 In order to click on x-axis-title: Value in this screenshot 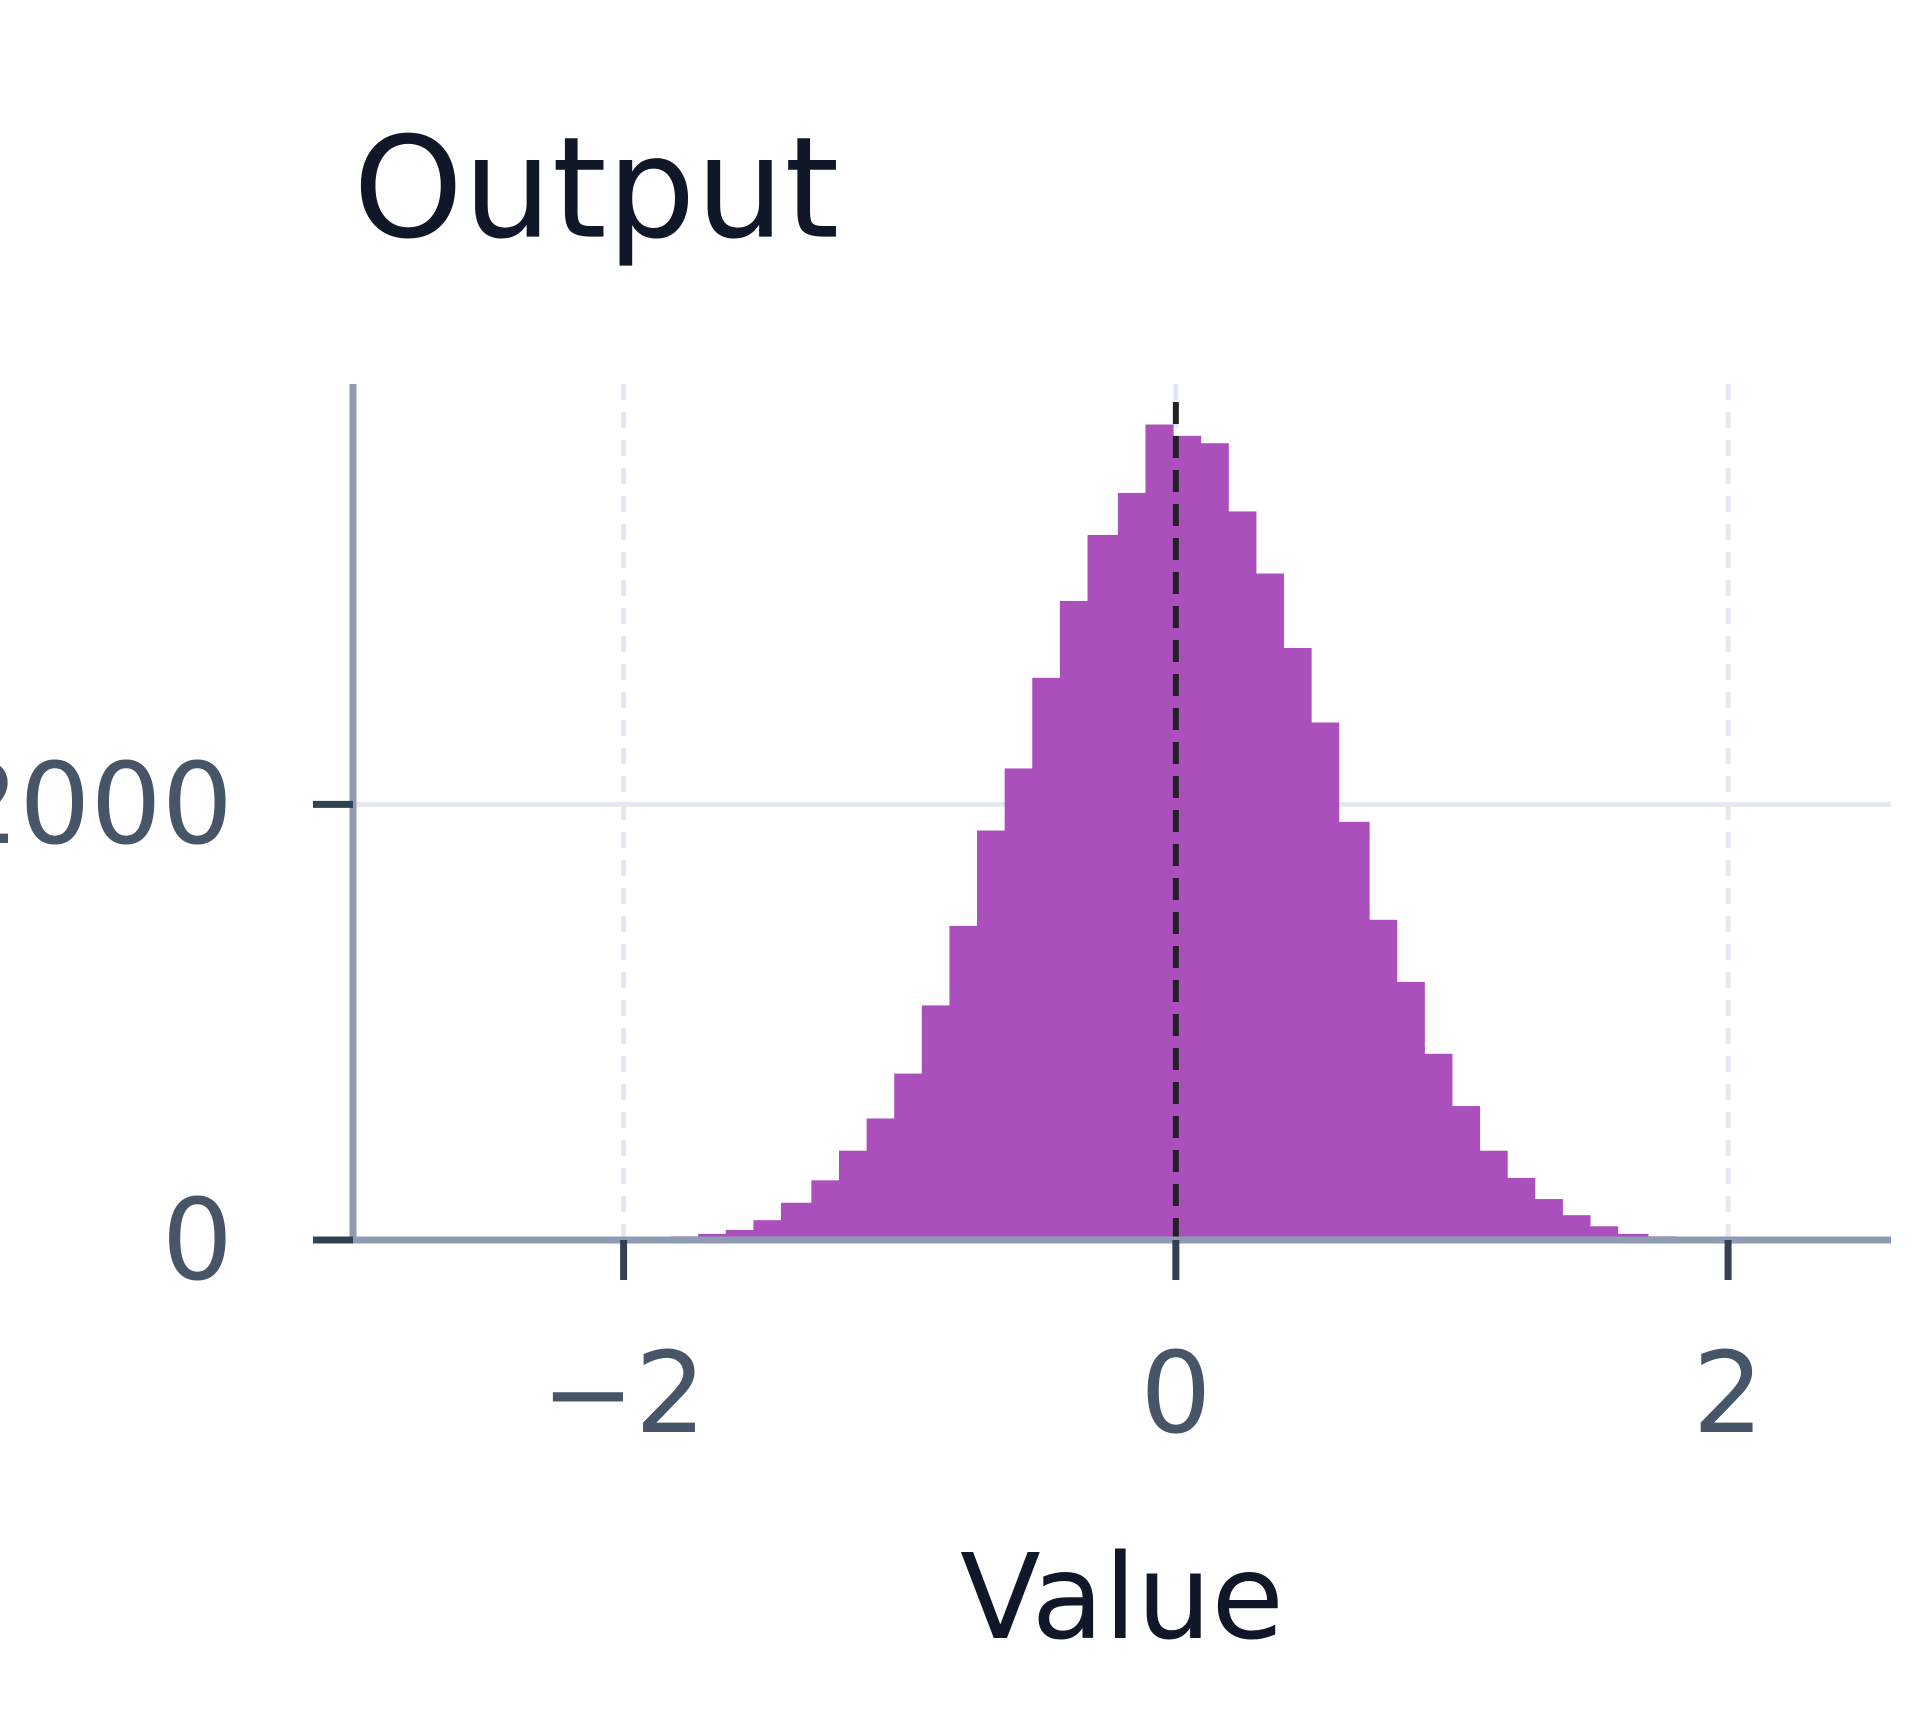, I will do `click(1122, 1597)`.